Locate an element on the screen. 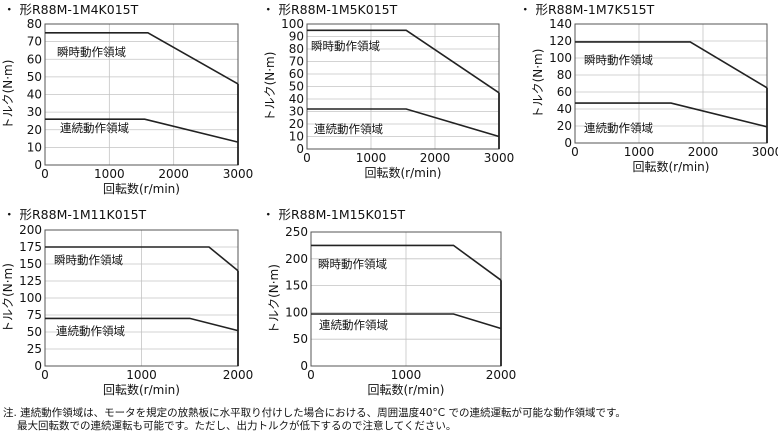 The image size is (778, 434). y-tick-label: 250 is located at coordinates (296, 232).